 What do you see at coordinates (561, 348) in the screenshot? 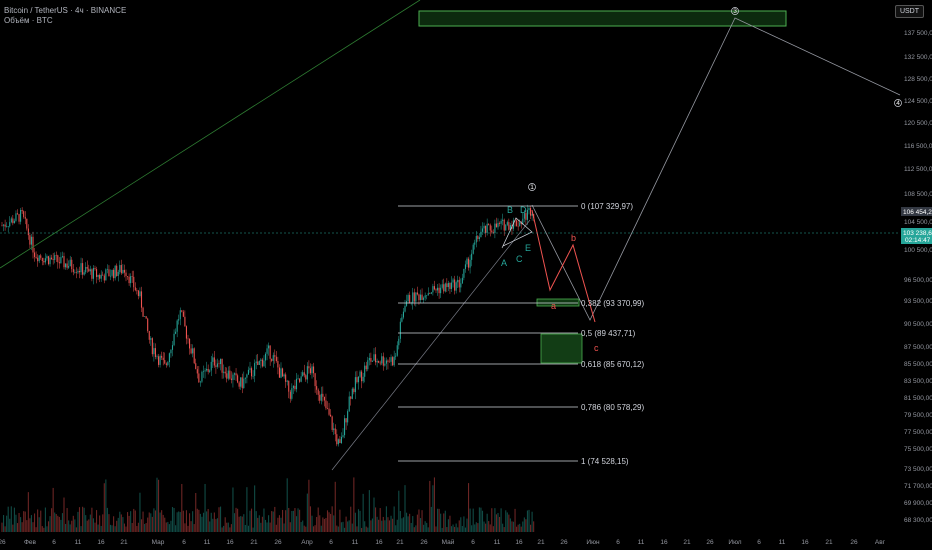
I see `zone-golden-pocket` at bounding box center [561, 348].